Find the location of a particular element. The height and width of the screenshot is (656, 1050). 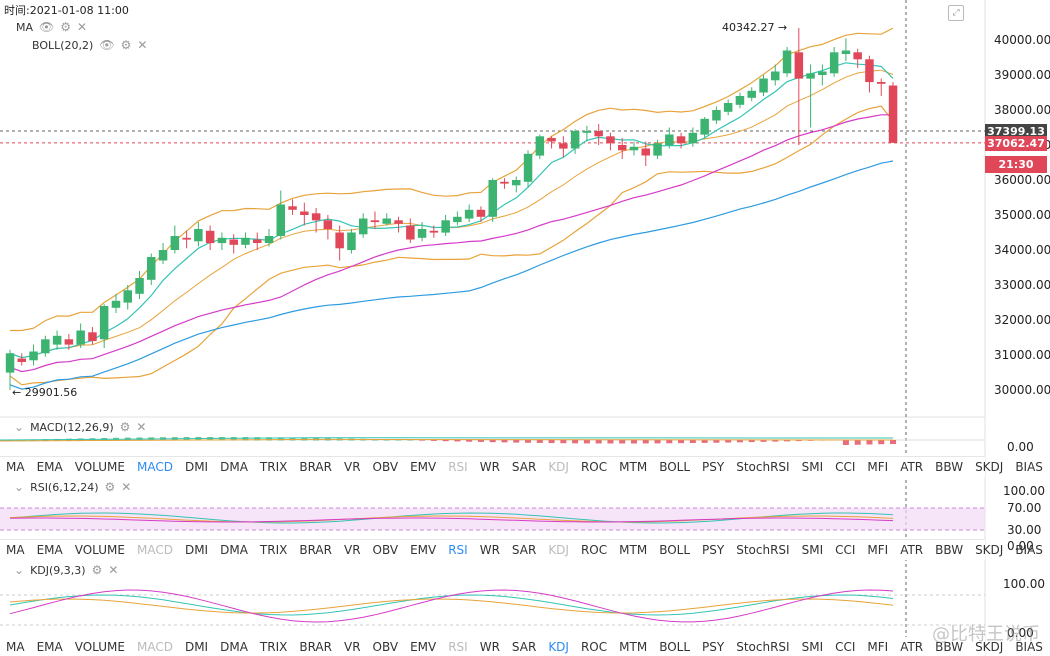

fullscreen-icon: ⤢ is located at coordinates (956, 13).